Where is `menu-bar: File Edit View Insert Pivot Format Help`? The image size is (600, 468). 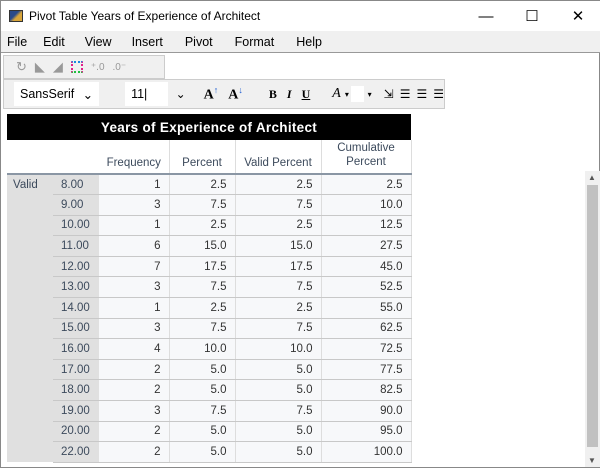 menu-bar: File Edit View Insert Pivot Format Help is located at coordinates (300, 42).